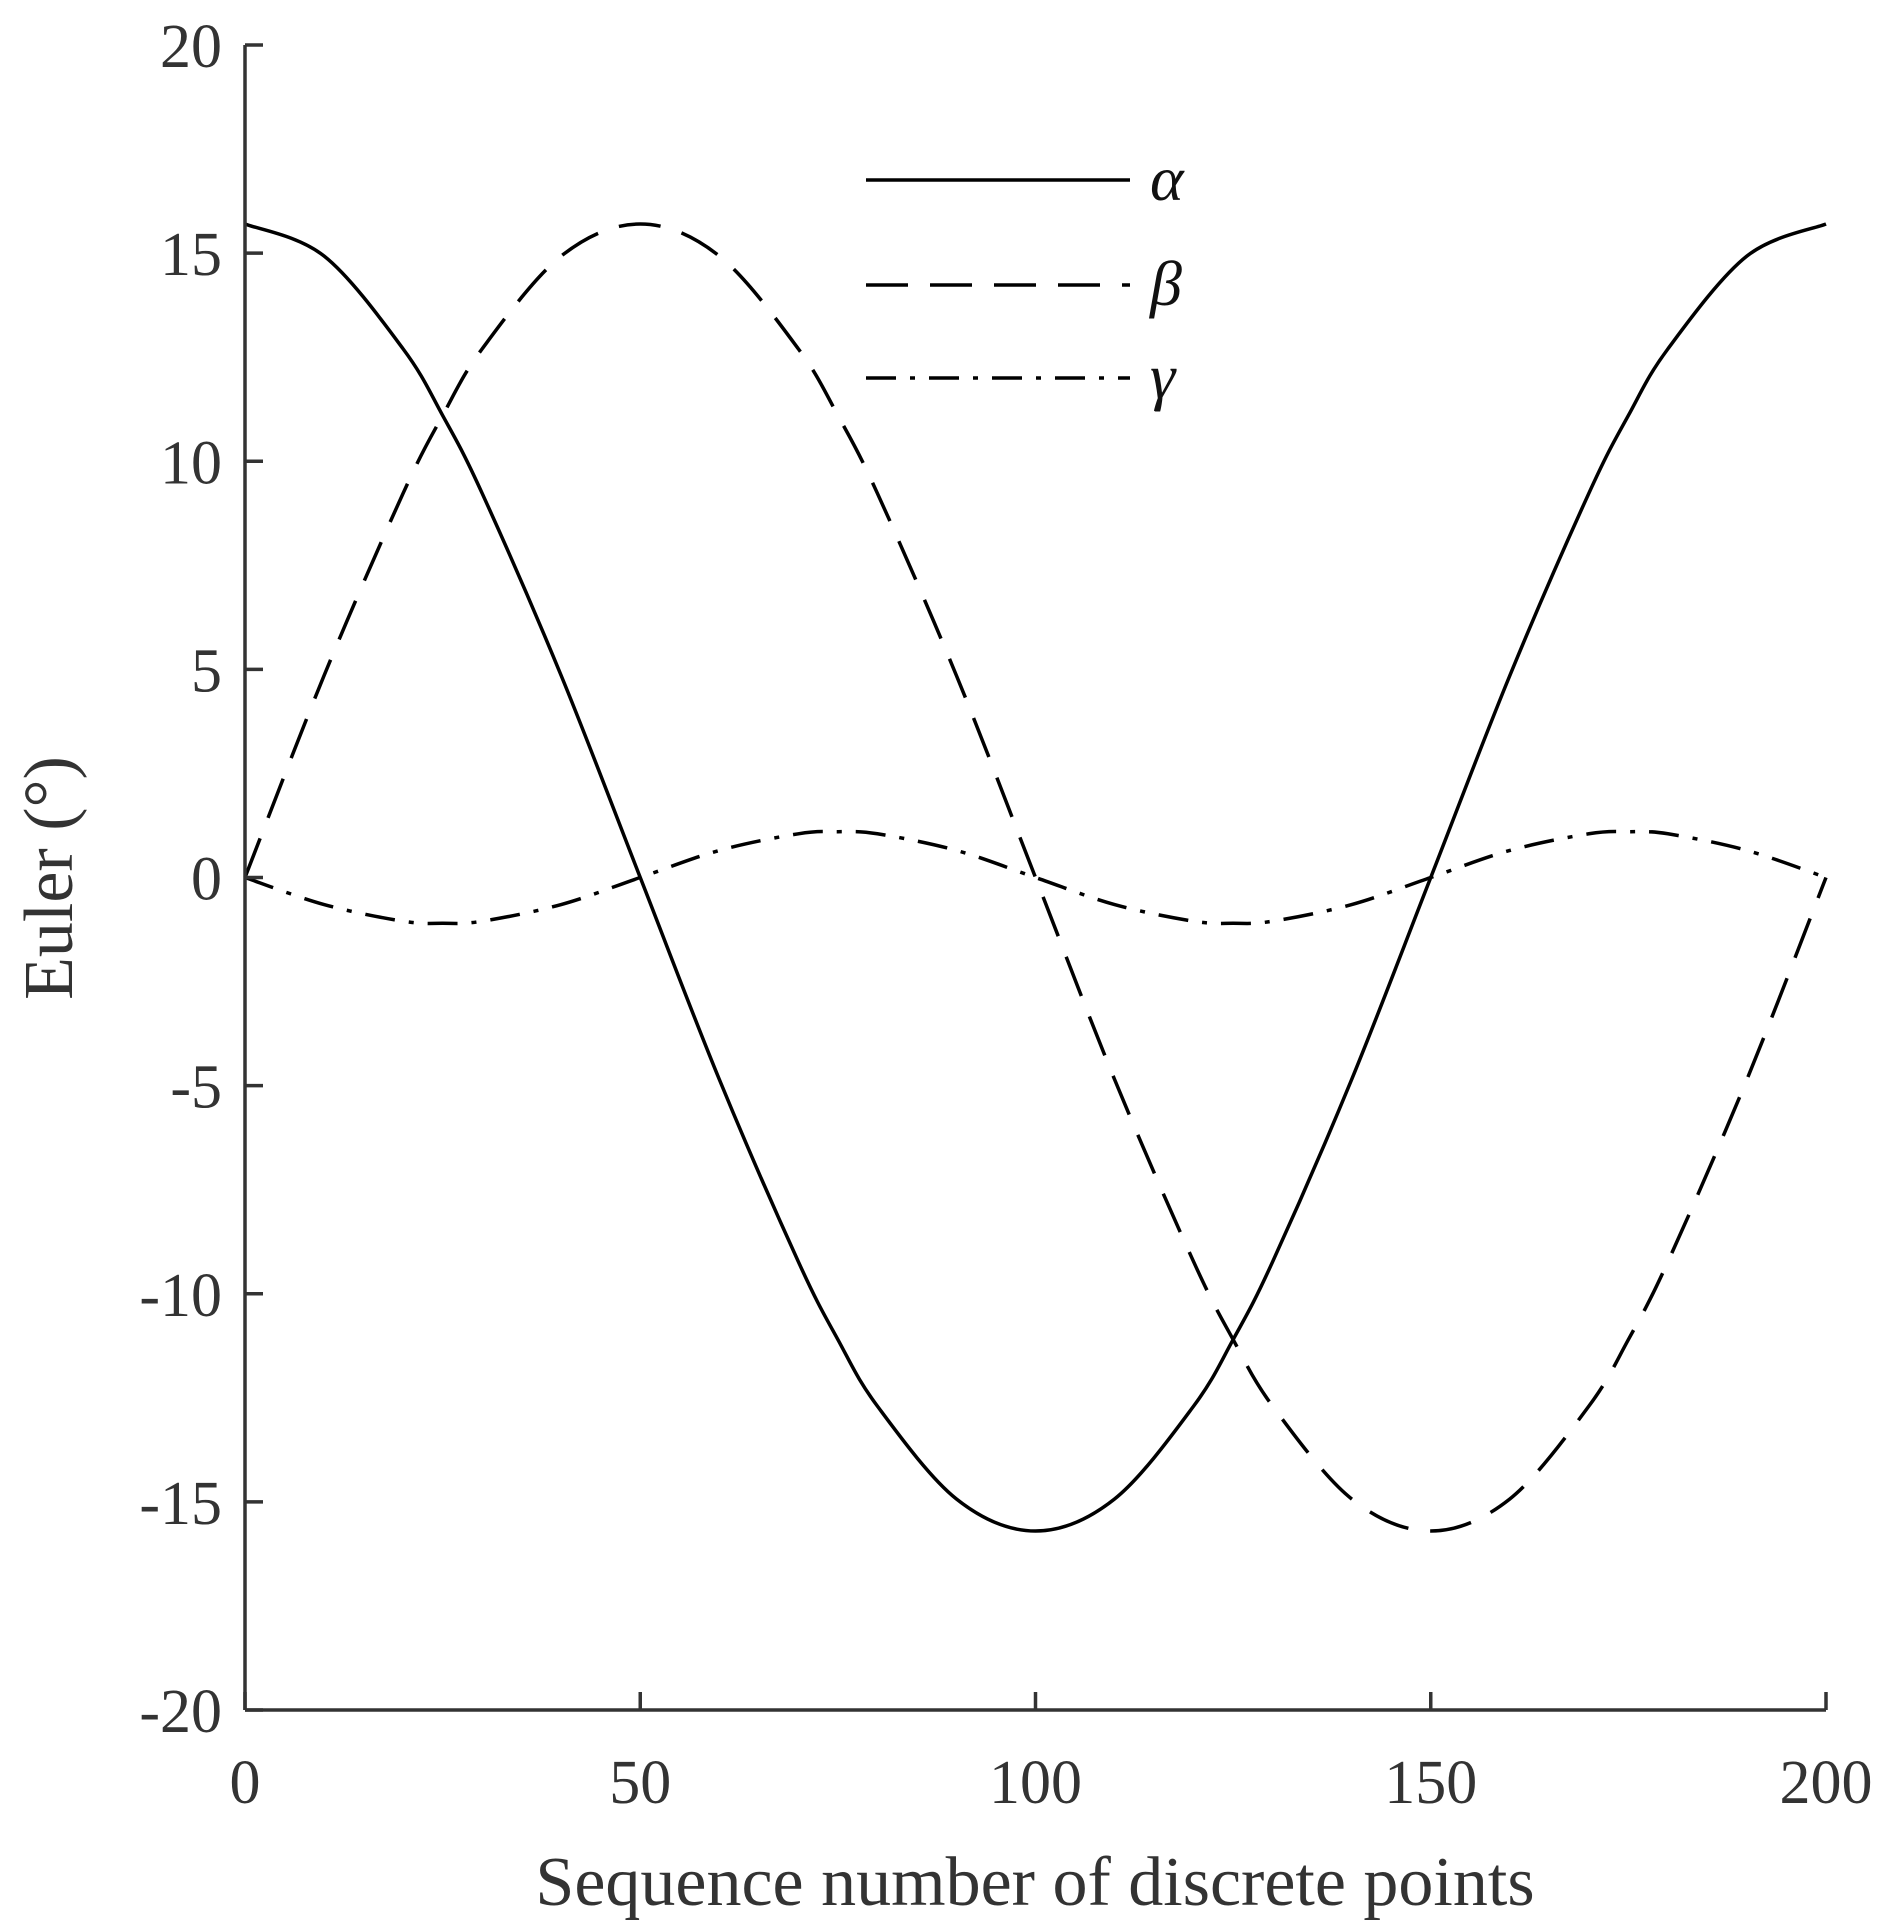 The width and height of the screenshot is (1892, 1929). What do you see at coordinates (180, 1296) in the screenshot?
I see `y-tick-label: -10` at bounding box center [180, 1296].